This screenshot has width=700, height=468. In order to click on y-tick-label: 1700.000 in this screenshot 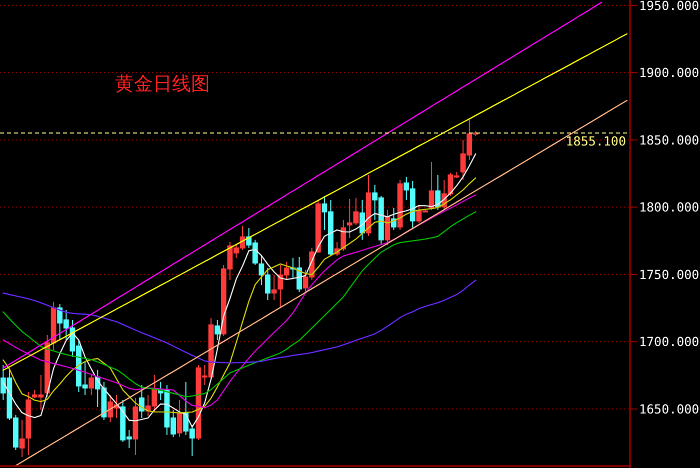, I will do `click(669, 342)`.